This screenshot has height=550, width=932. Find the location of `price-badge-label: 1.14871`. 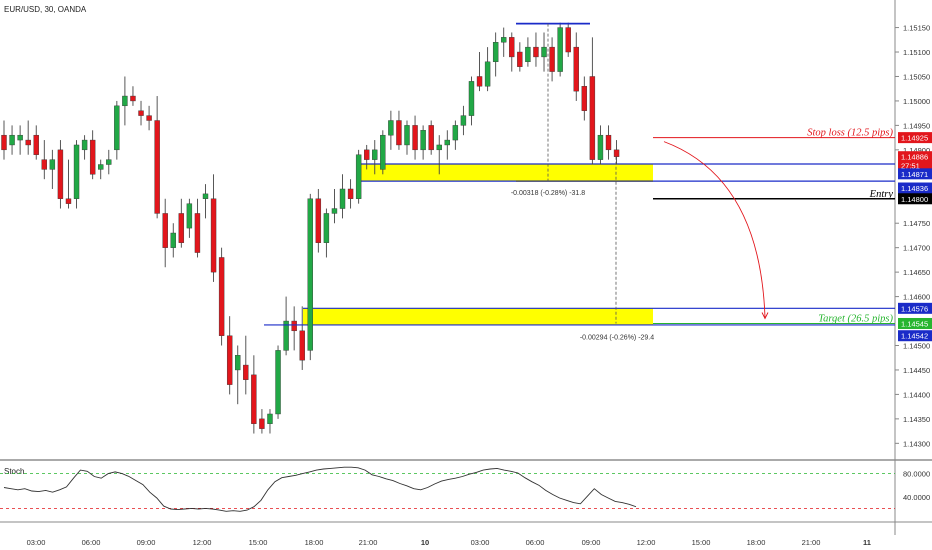

price-badge-label: 1.14871 is located at coordinates (914, 174).